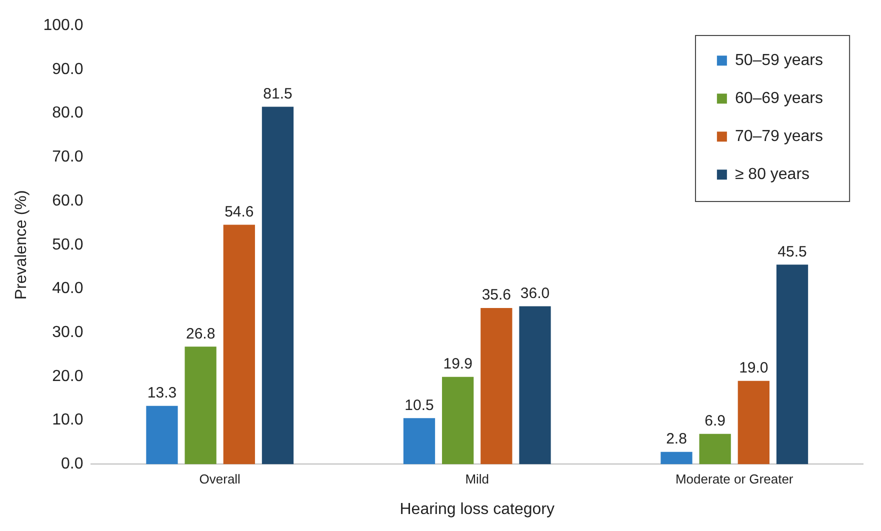 The width and height of the screenshot is (881, 531). Describe the element at coordinates (63, 25) in the screenshot. I see `y-tick-label: 100.0` at that location.